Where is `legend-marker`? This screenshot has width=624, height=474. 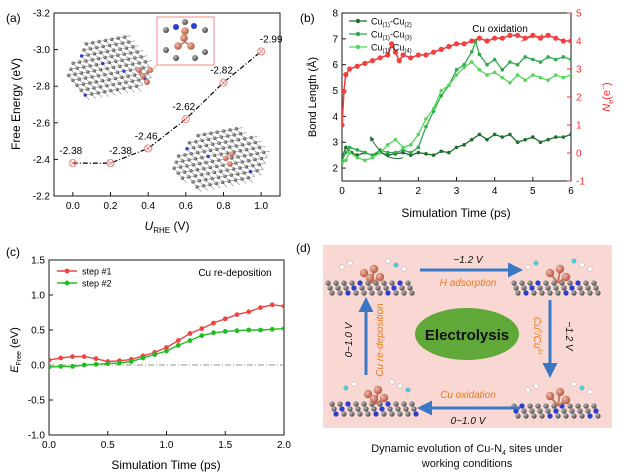 legend-marker is located at coordinates (358, 21).